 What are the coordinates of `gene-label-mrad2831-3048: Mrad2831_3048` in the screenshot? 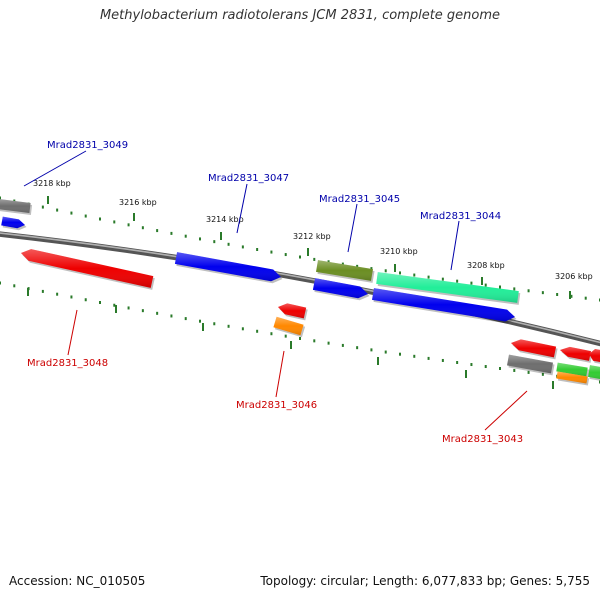 It's located at (67, 363).